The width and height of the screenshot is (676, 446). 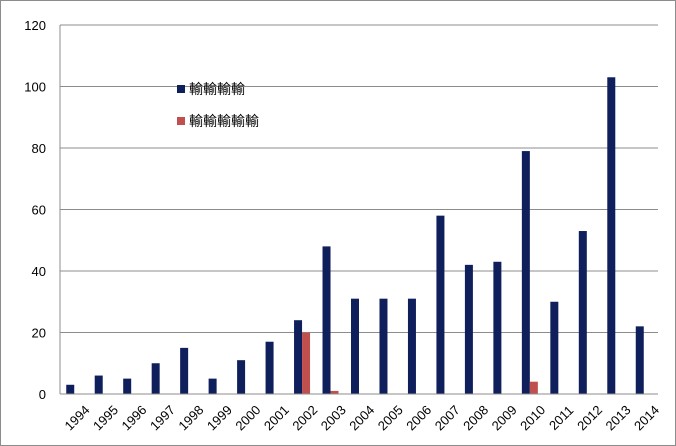 I want to click on x-tick-label: 1995, so click(x=105, y=417).